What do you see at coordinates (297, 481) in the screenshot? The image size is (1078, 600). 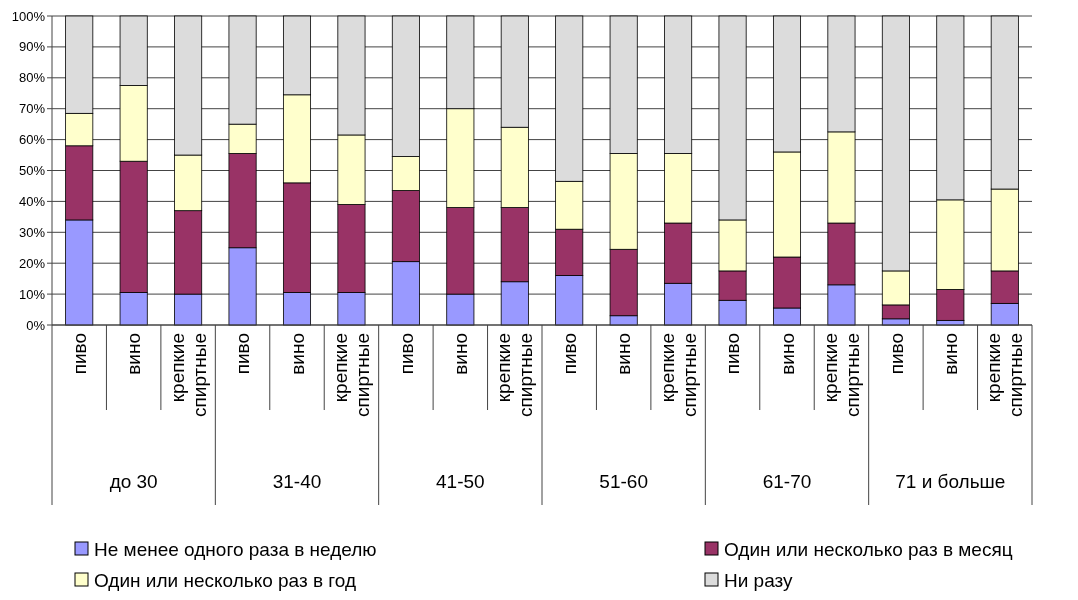 I see `text: 31-40` at bounding box center [297, 481].